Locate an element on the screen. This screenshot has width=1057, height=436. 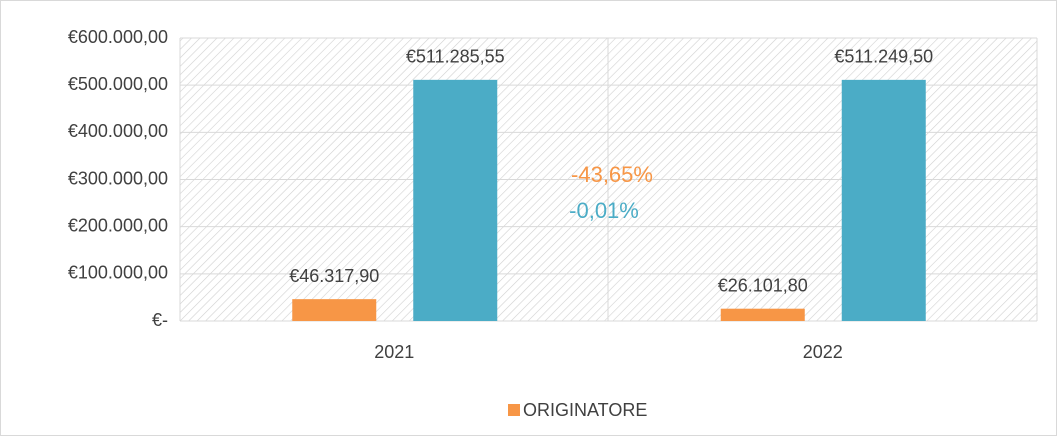
data-label: €26.101,80 is located at coordinates (763, 285).